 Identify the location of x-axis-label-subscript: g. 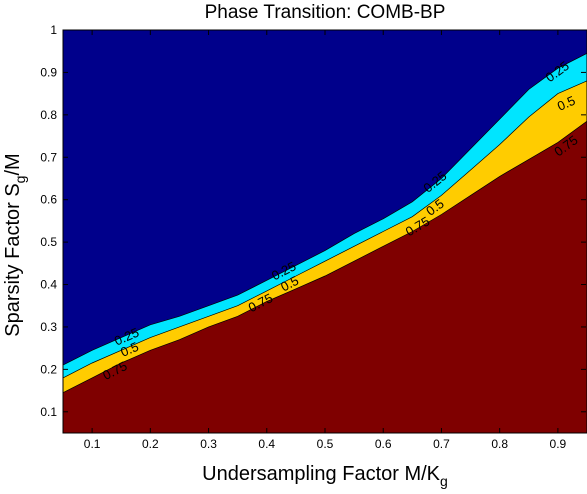
(444, 481).